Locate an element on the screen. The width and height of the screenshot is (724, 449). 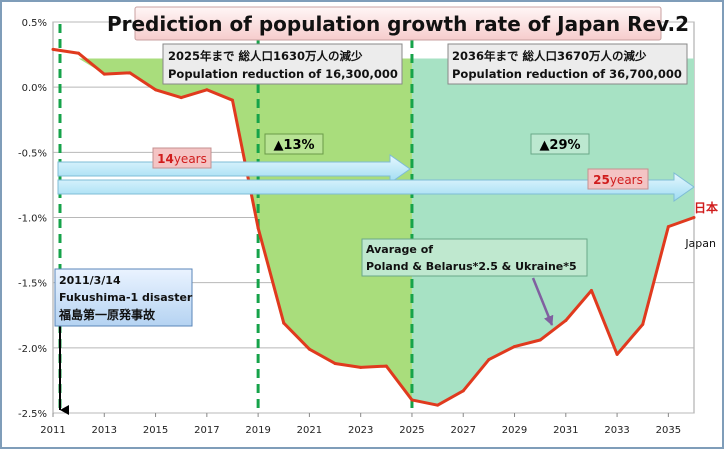
reduction-2025-jp: 2025年まで 総人口1630万人の減少 is located at coordinates (265, 56).